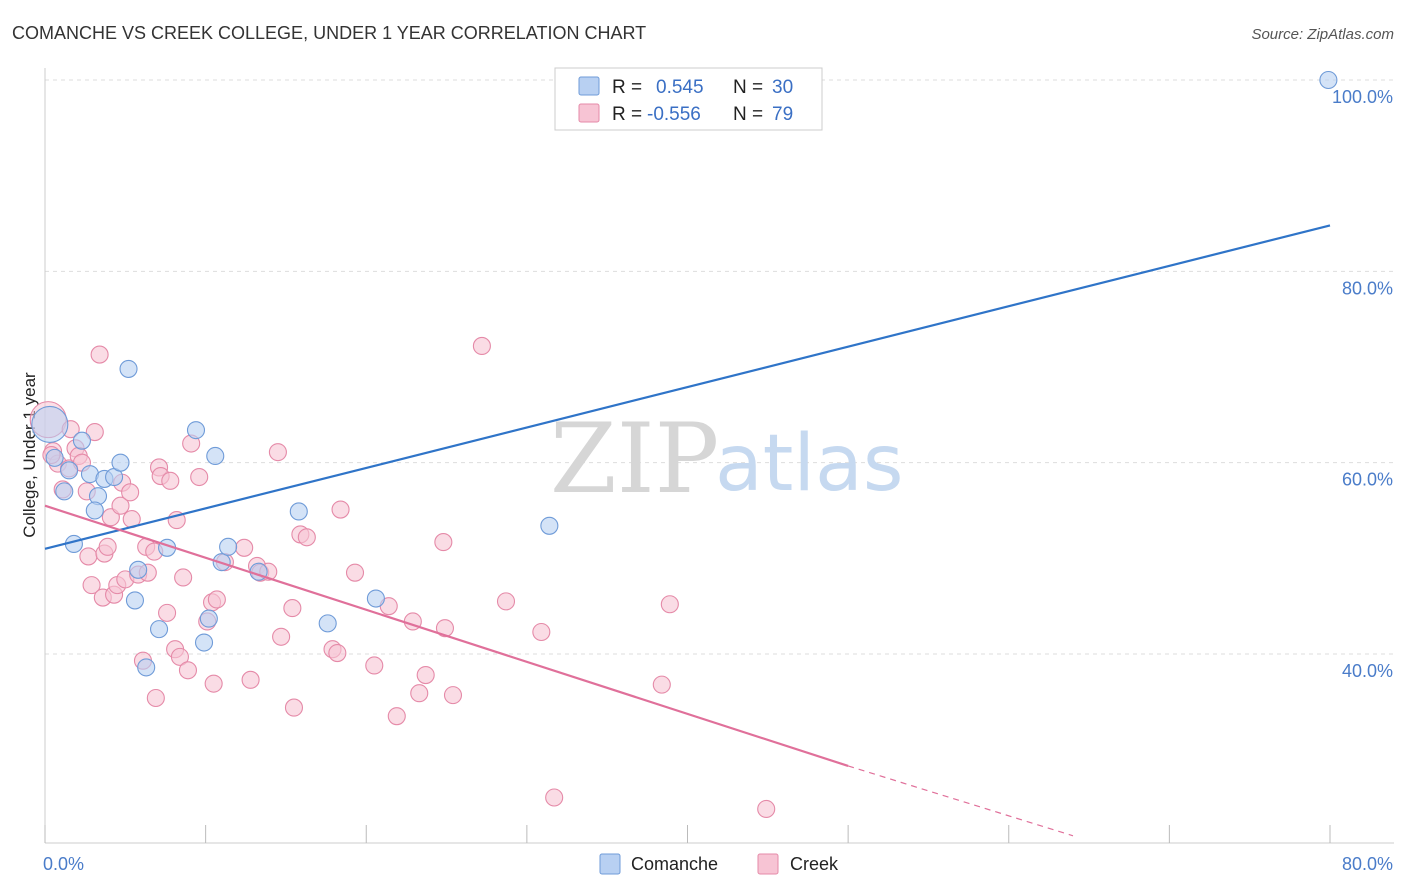 The width and height of the screenshot is (1406, 892). I want to click on legend-creek-label: Creek, so click(814, 864).